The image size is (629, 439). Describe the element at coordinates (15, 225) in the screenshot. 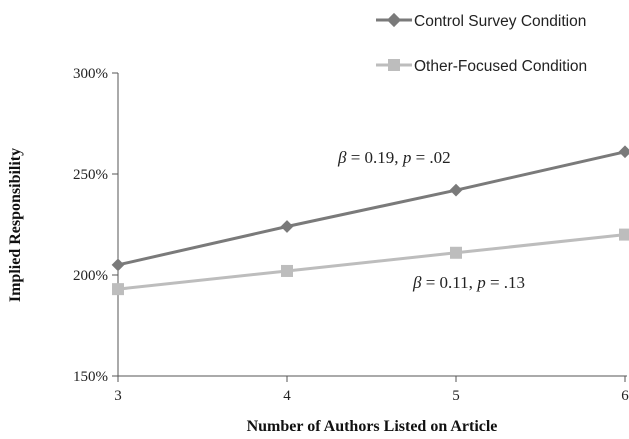

I see `y-axis-title: Implied Responsibility` at that location.